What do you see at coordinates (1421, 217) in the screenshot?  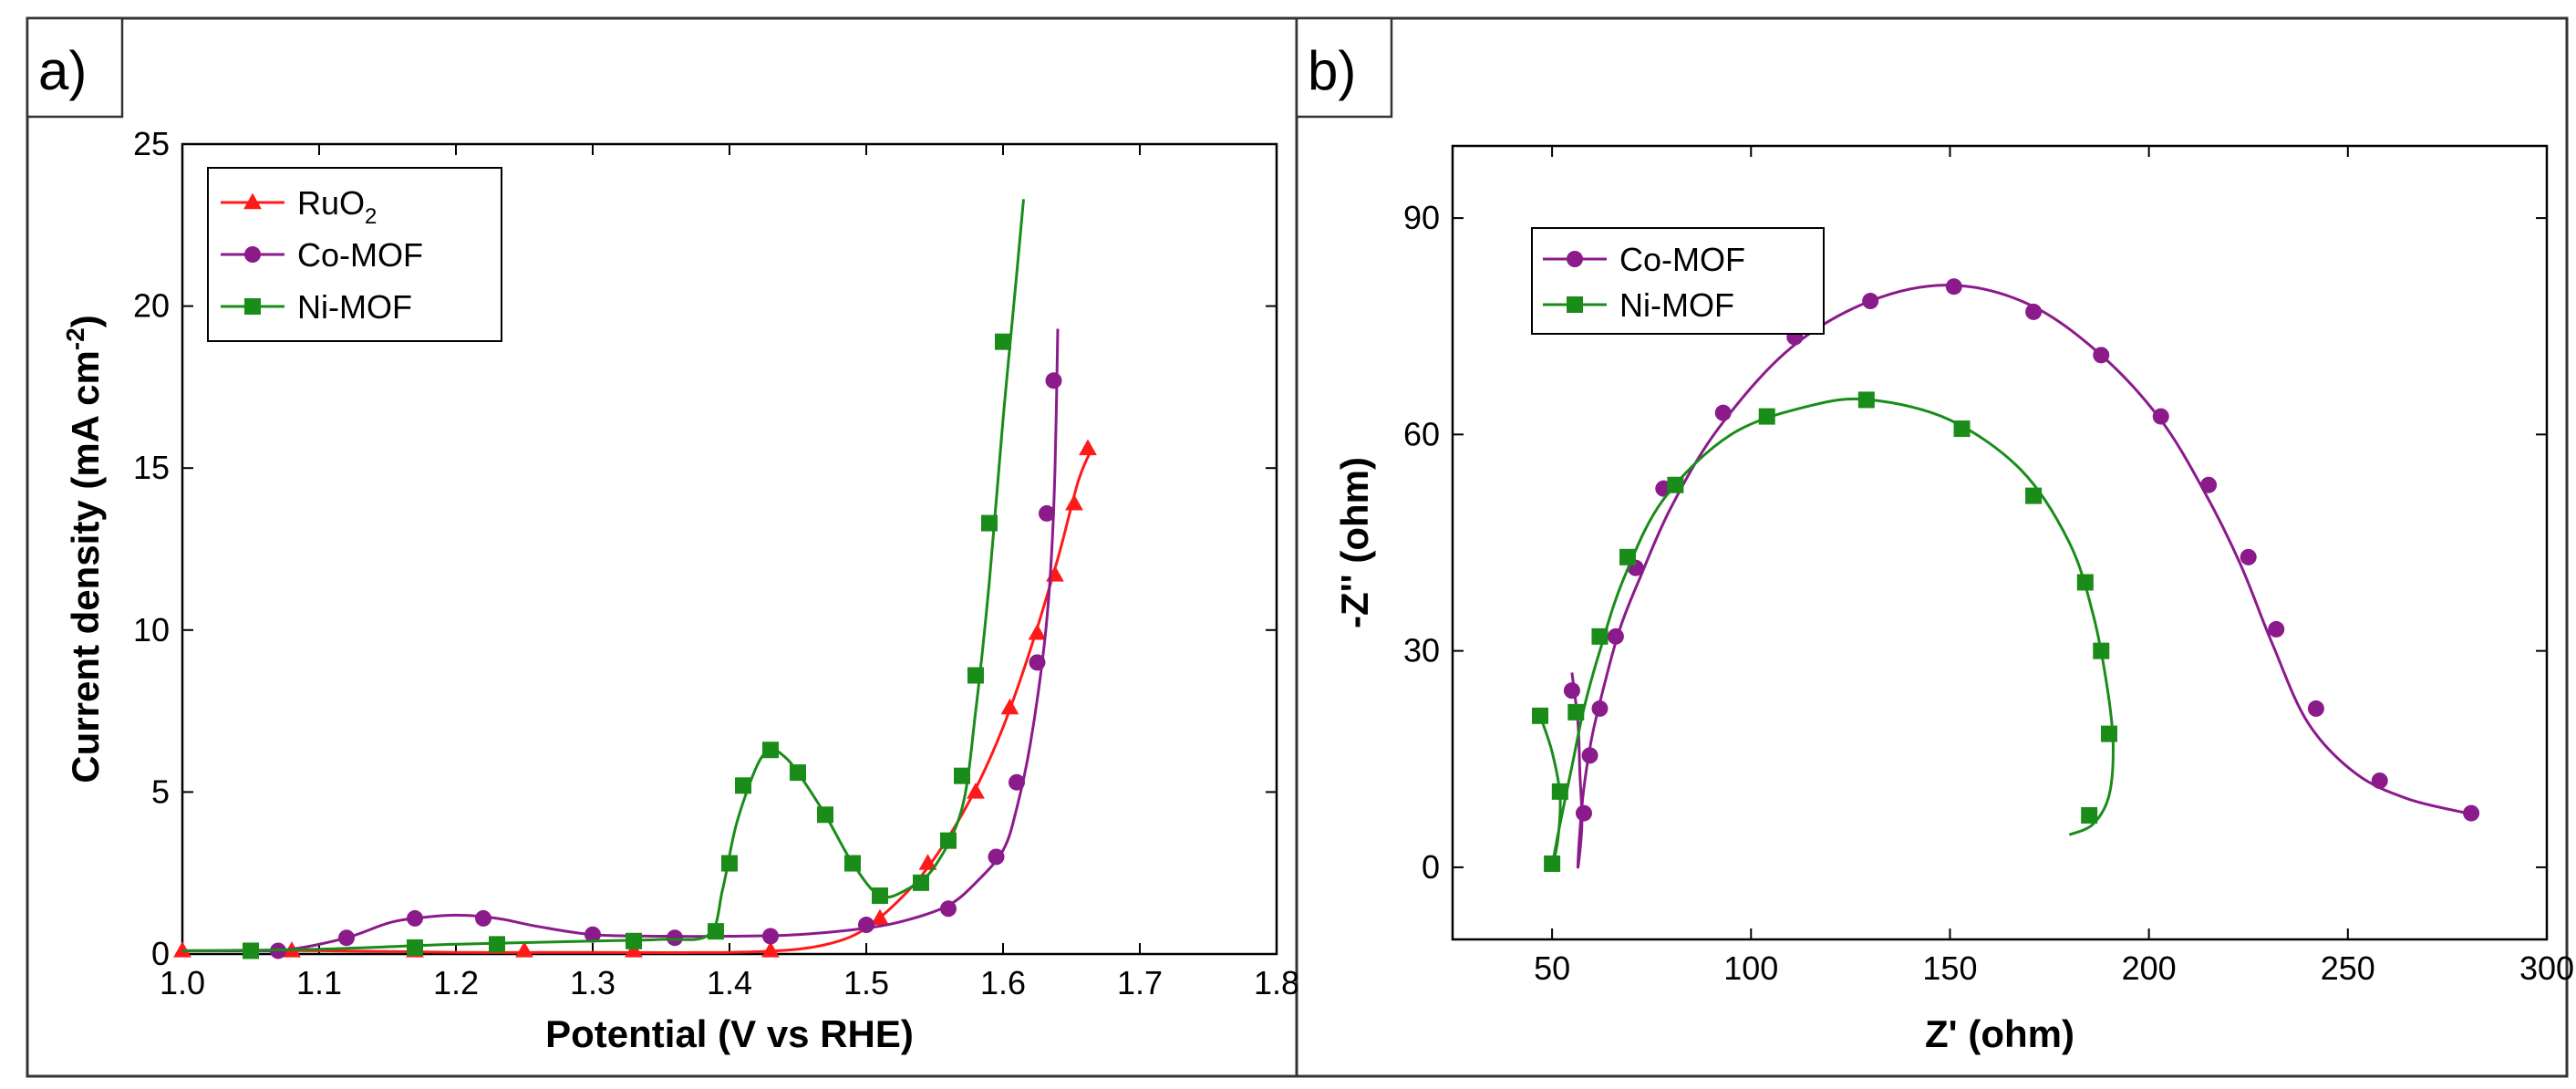 I see `panel-b-y-tick-label: 90` at bounding box center [1421, 217].